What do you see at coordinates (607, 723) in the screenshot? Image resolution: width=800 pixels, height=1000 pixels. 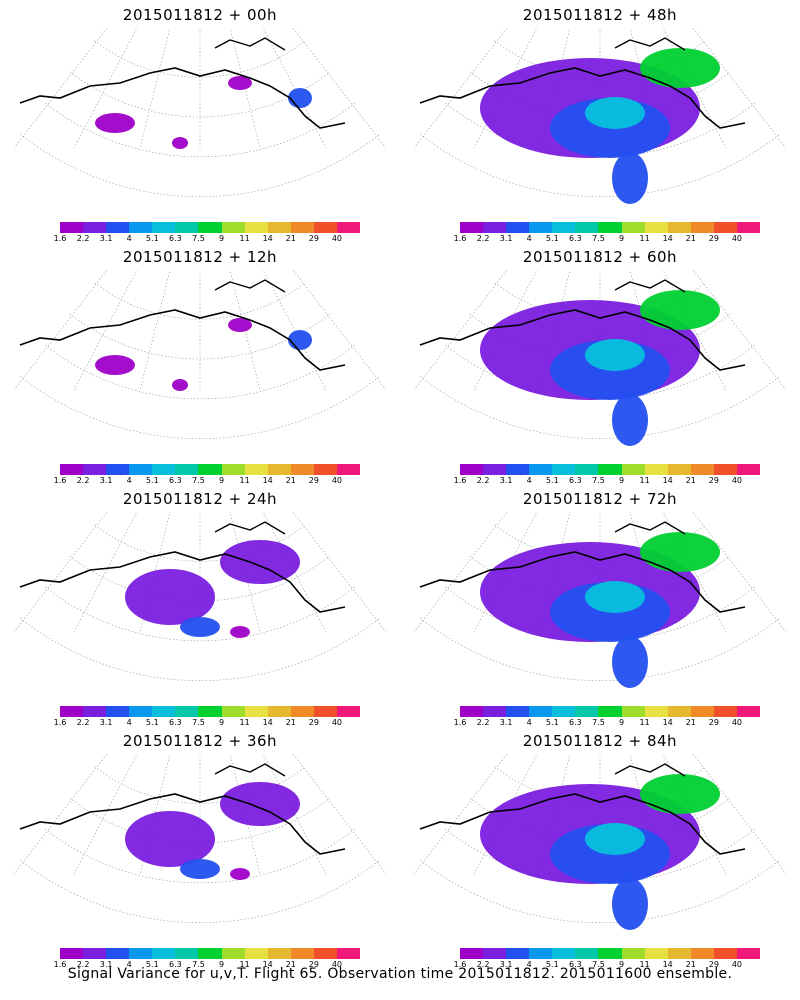 I see `colorbar-labels: 1.6 2.2 3.1 4 5.1 6.3 7.5 9 11 14 21 29 40` at bounding box center [607, 723].